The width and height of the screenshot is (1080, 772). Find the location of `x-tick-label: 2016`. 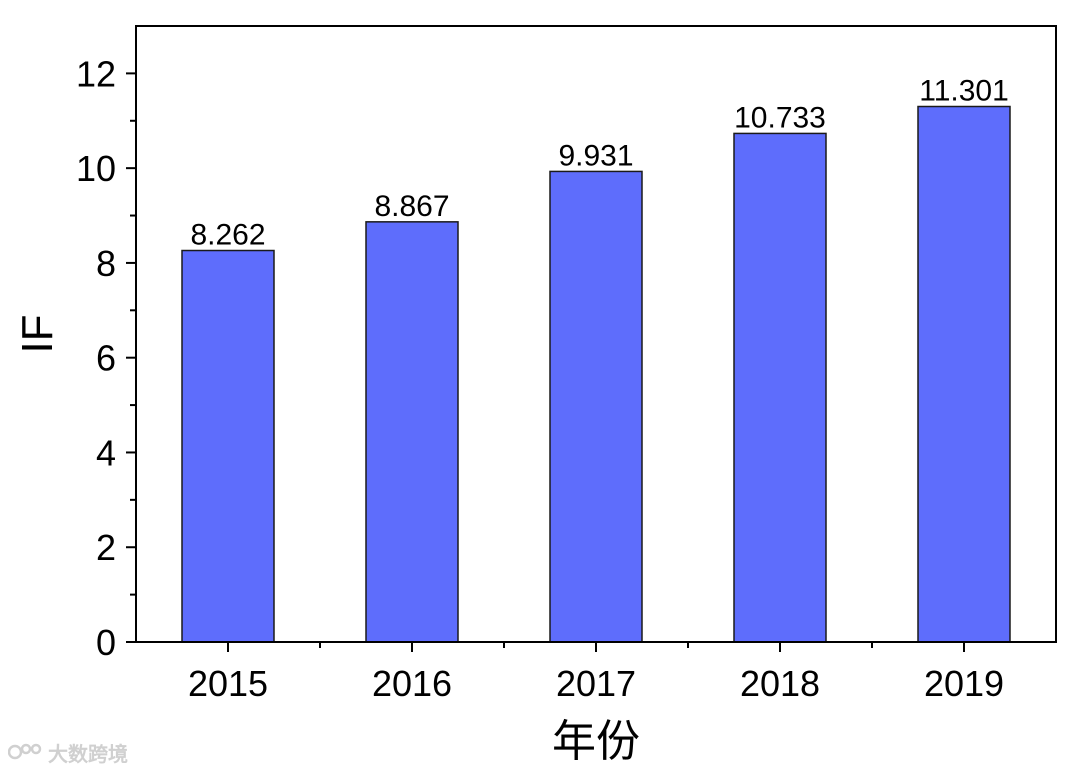

x-tick-label: 2016 is located at coordinates (412, 683).